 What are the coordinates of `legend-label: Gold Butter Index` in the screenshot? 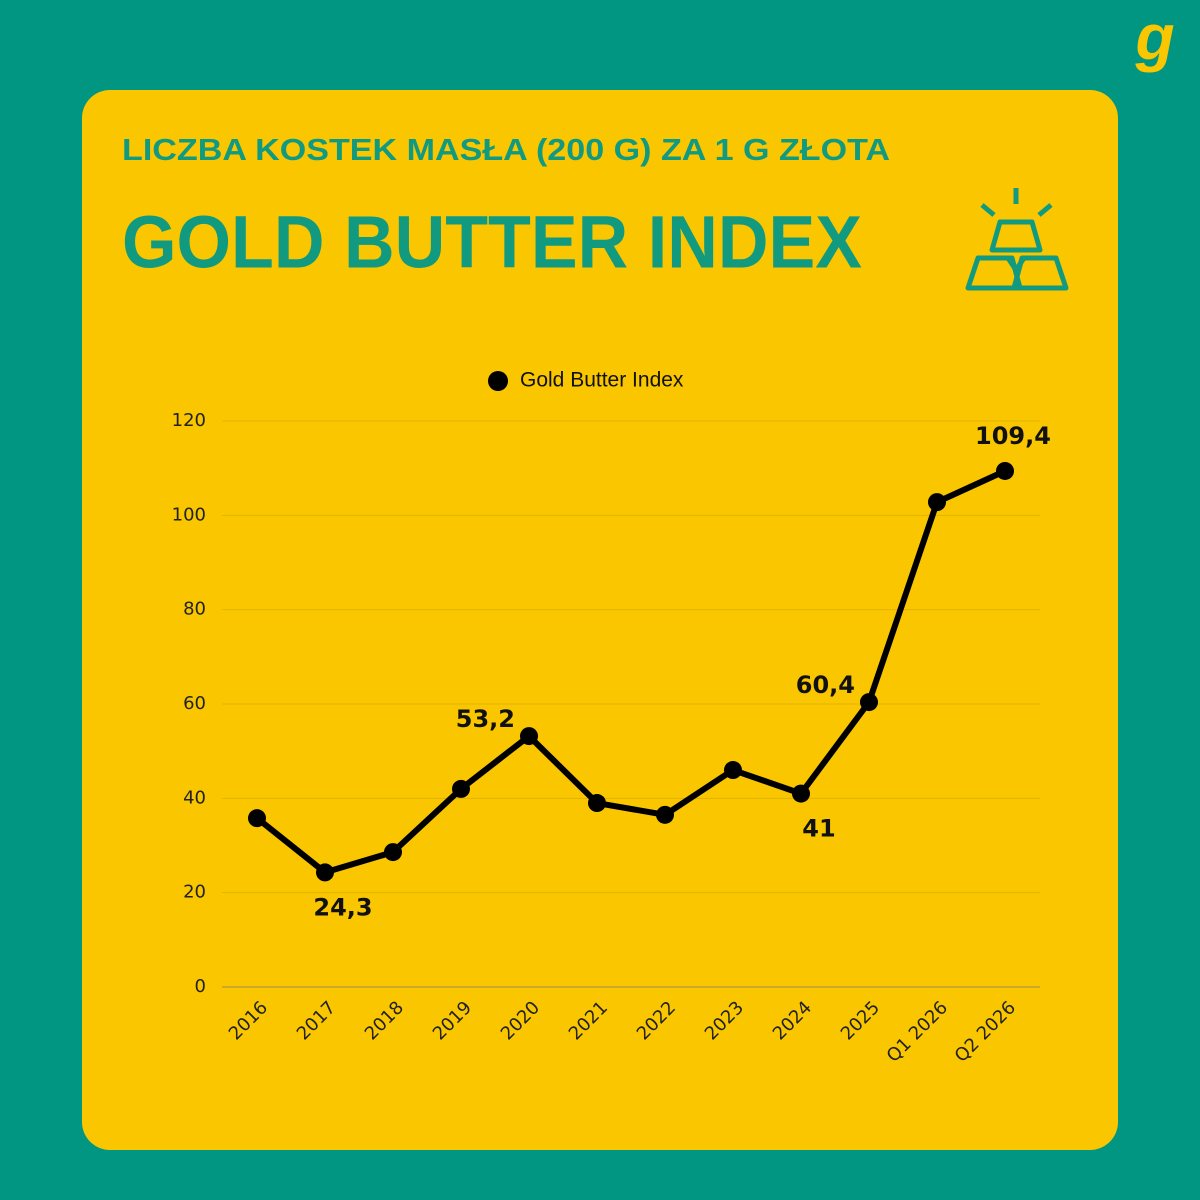 It's located at (602, 380).